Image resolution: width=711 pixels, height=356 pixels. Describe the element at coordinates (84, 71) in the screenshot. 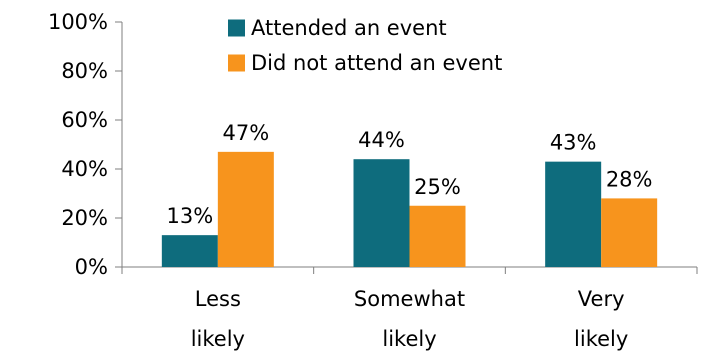

I see `y-tick-label: 80%` at that location.